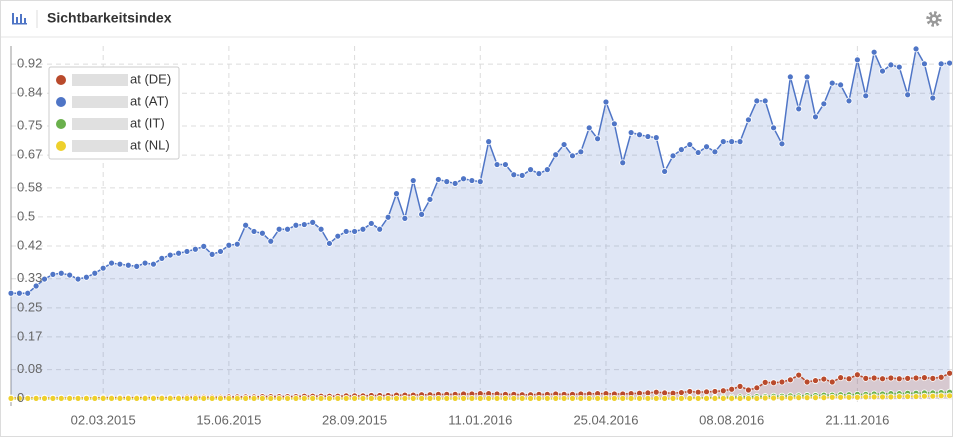 This screenshot has width=953, height=441. Describe the element at coordinates (109, 18) in the screenshot. I see `widget-title: Sichtbarkeitsindex` at that location.